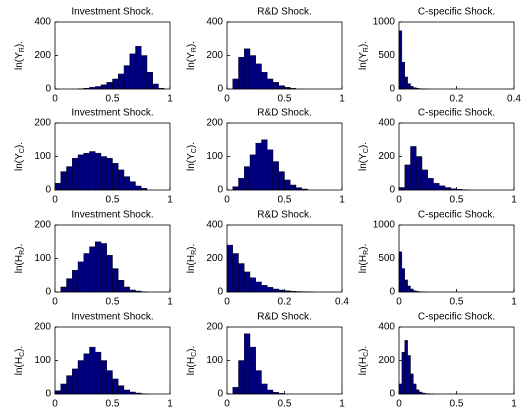 Image resolution: width=529 pixels, height=417 pixels. What do you see at coordinates (363, 162) in the screenshot?
I see `y-axis-label-part: ln(Y` at bounding box center [363, 162].